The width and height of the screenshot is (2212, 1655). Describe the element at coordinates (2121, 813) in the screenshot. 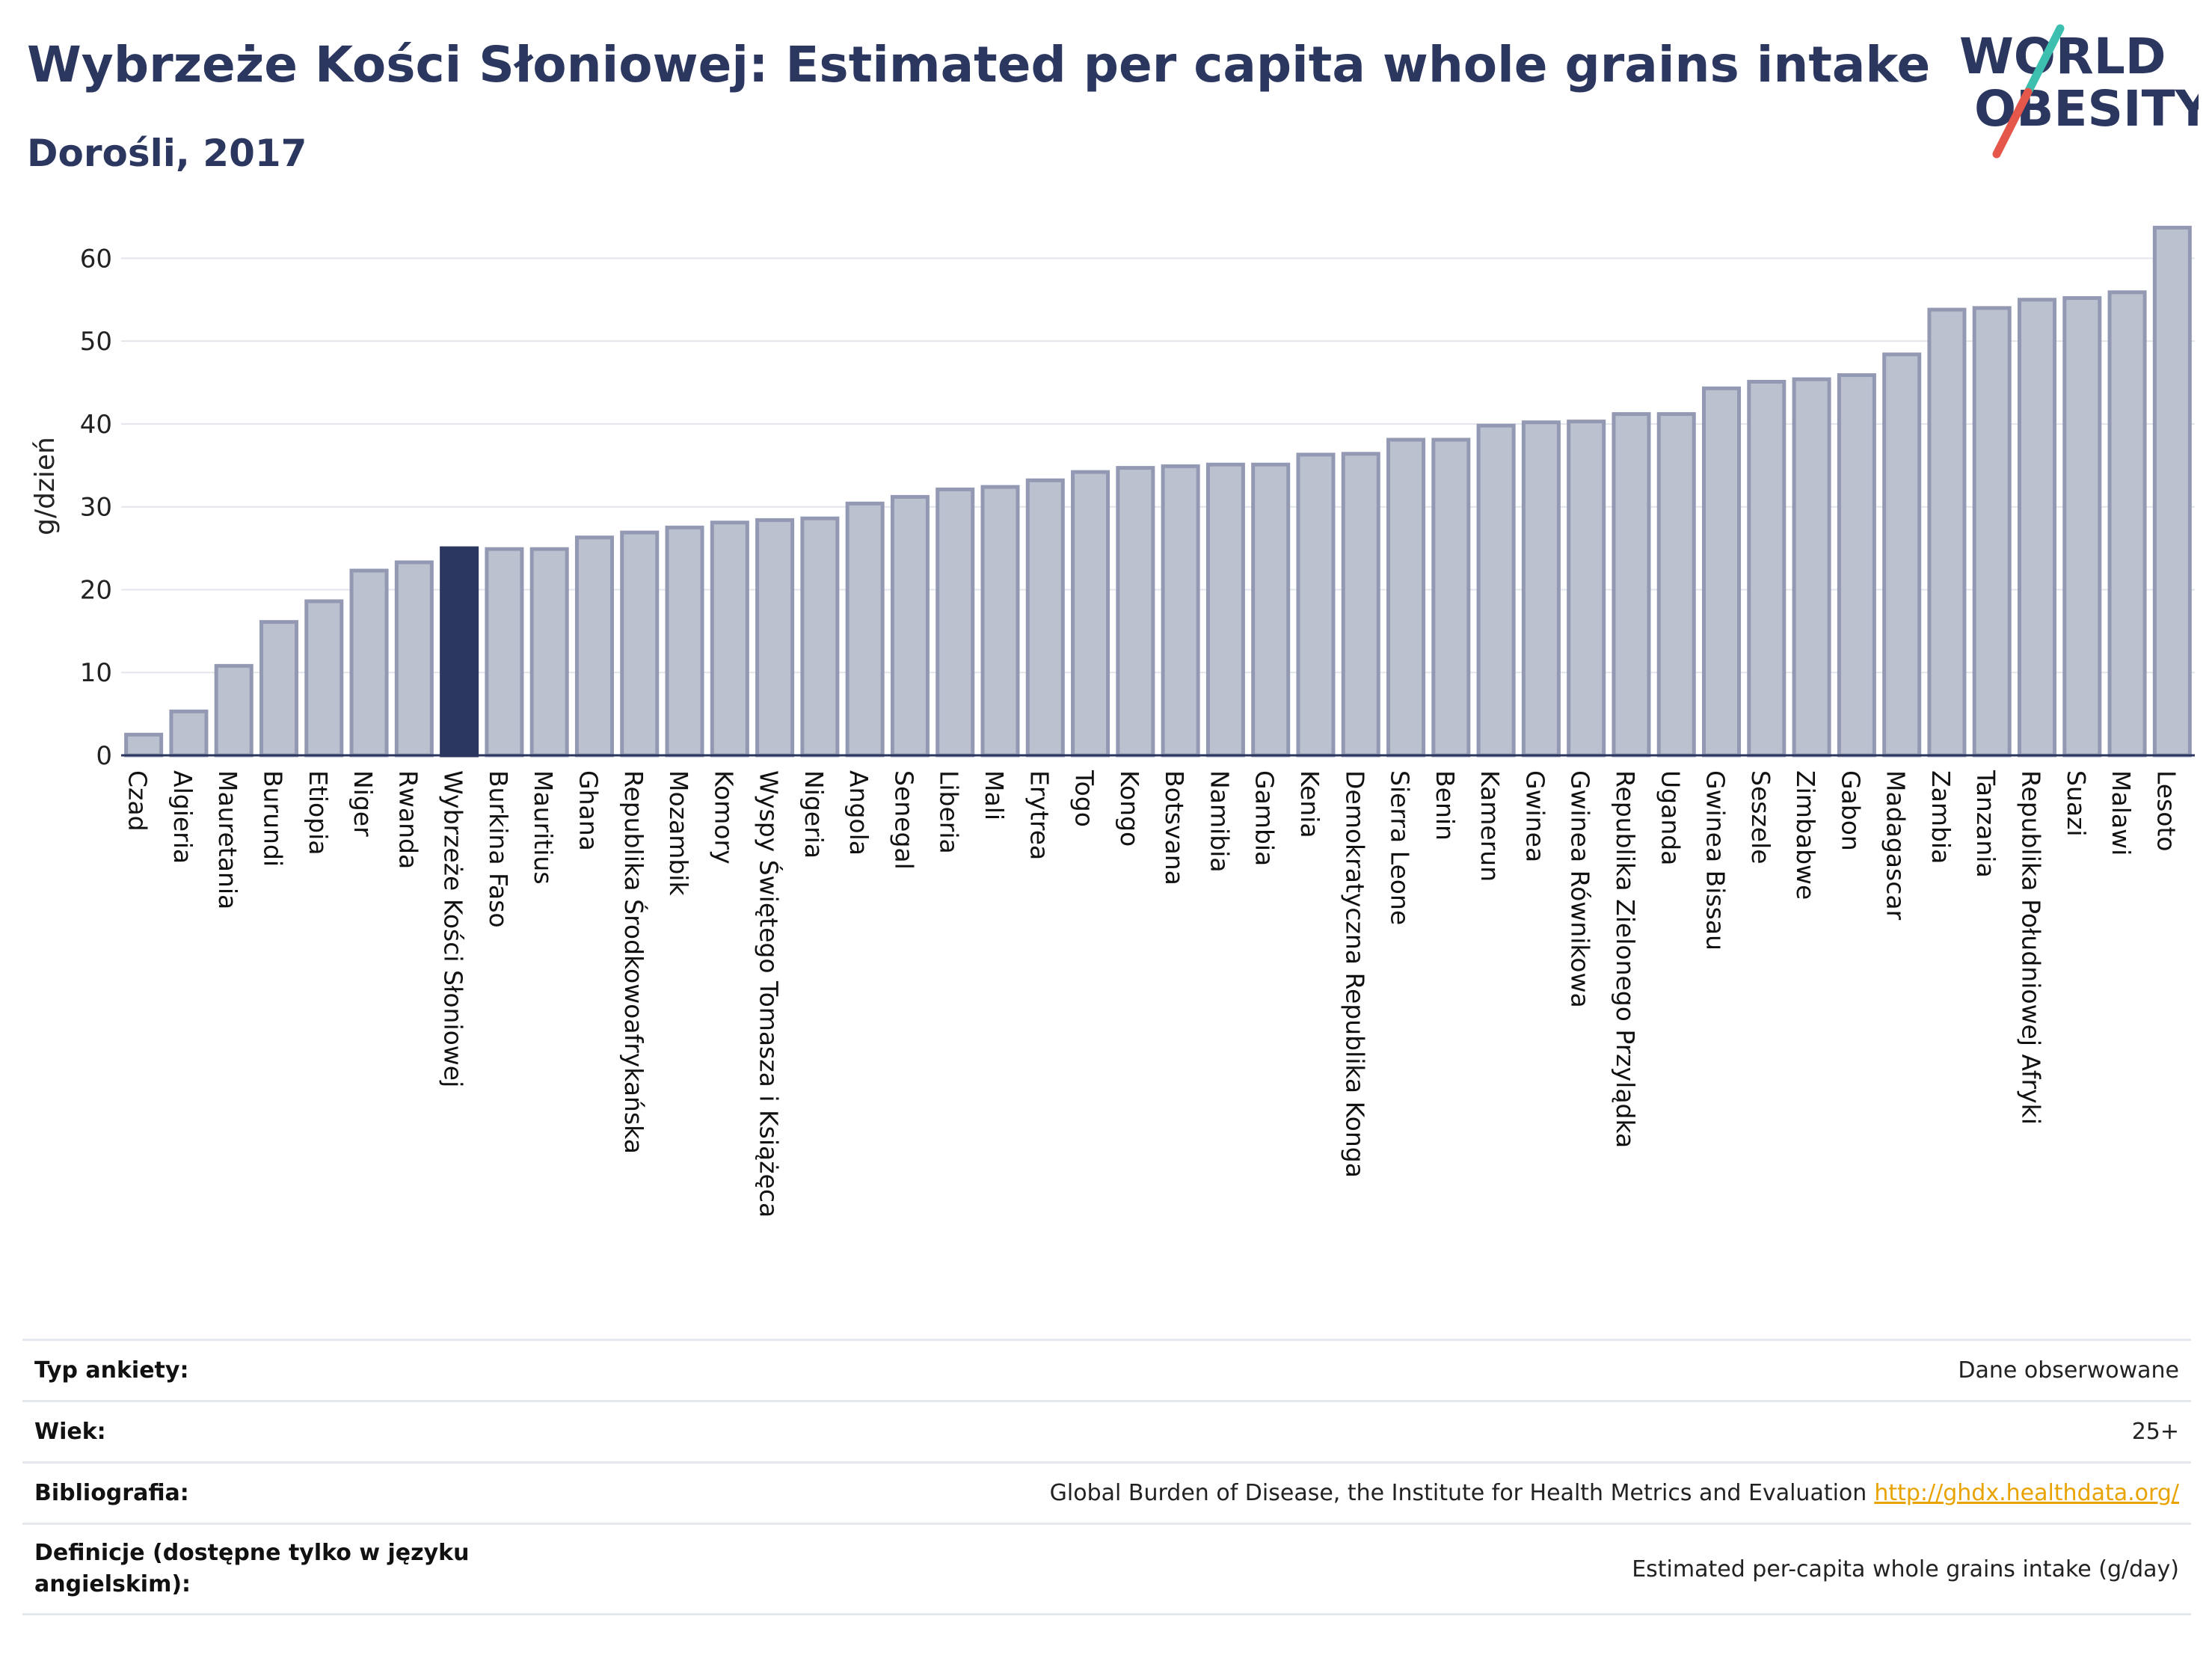

I see `x-tick-label: Malawi` at that location.